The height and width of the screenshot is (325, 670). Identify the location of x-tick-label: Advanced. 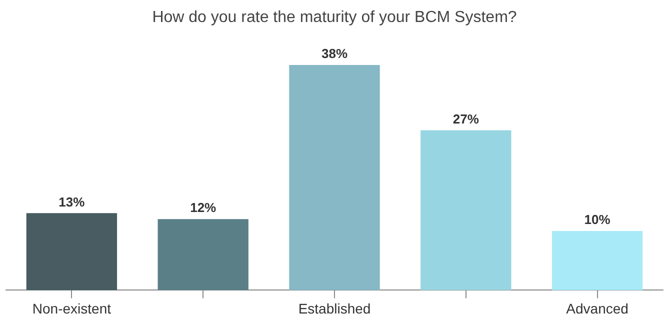
(597, 308).